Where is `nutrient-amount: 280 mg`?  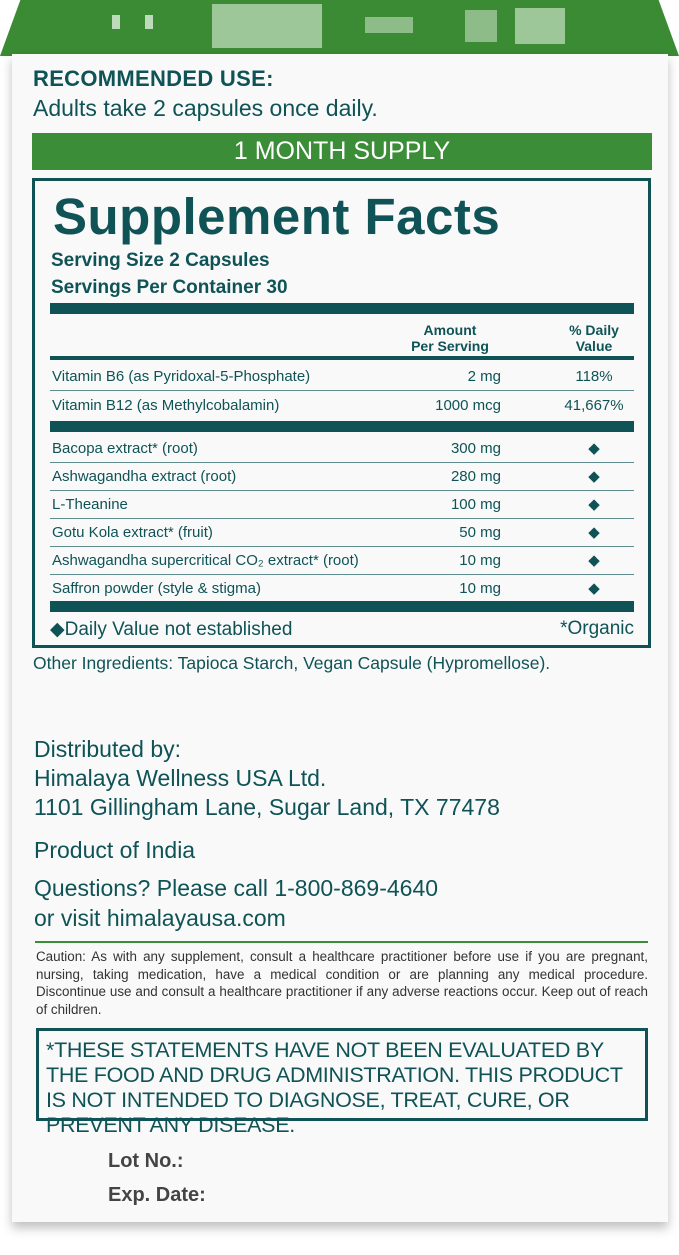 nutrient-amount: 280 mg is located at coordinates (475, 476).